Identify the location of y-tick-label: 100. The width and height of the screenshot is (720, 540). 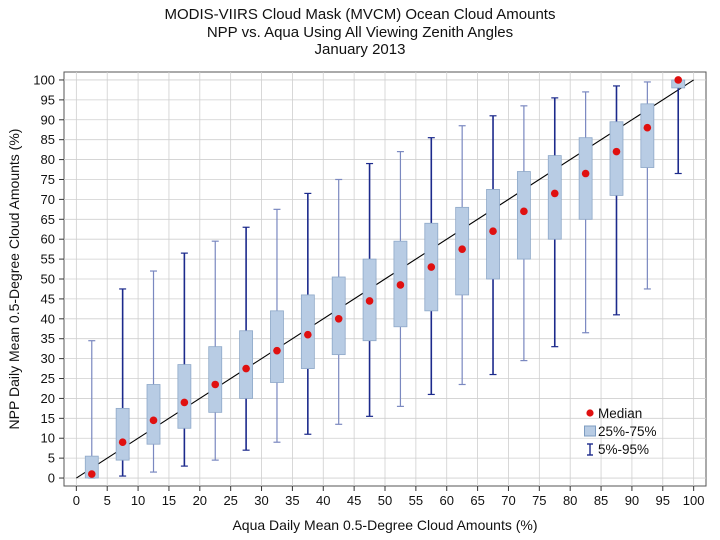
(44, 79).